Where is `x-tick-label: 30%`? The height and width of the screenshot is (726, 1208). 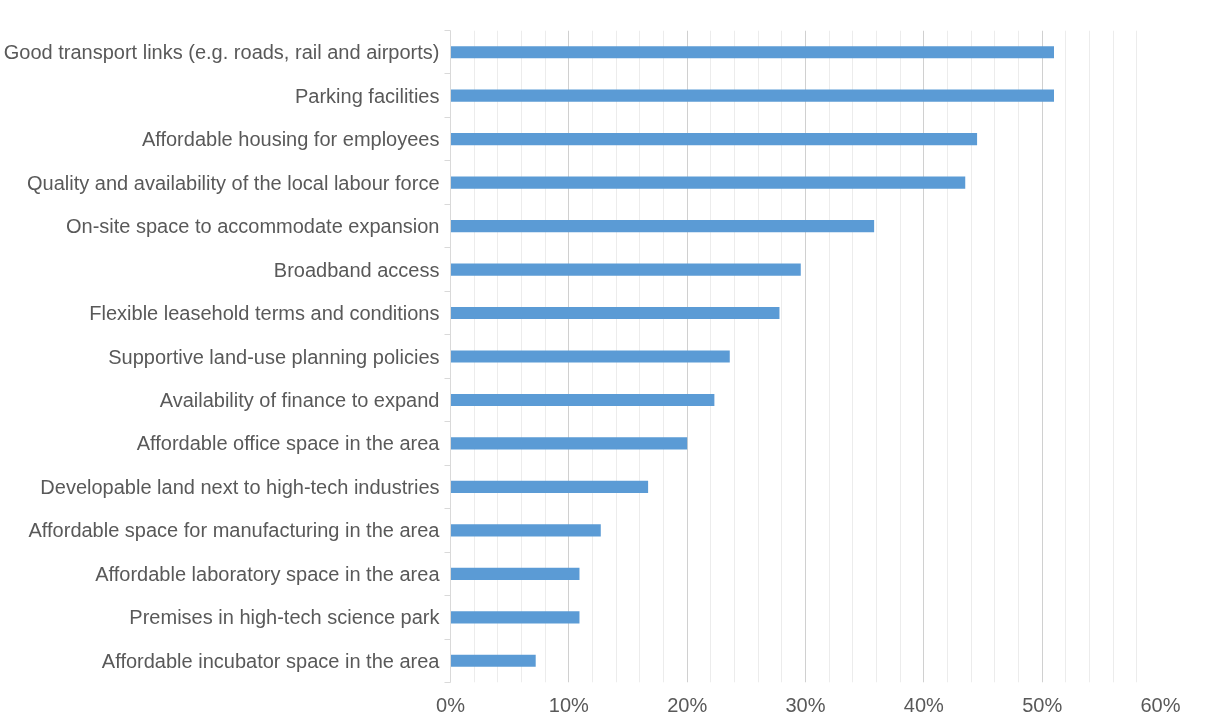 x-tick-label: 30% is located at coordinates (805, 704).